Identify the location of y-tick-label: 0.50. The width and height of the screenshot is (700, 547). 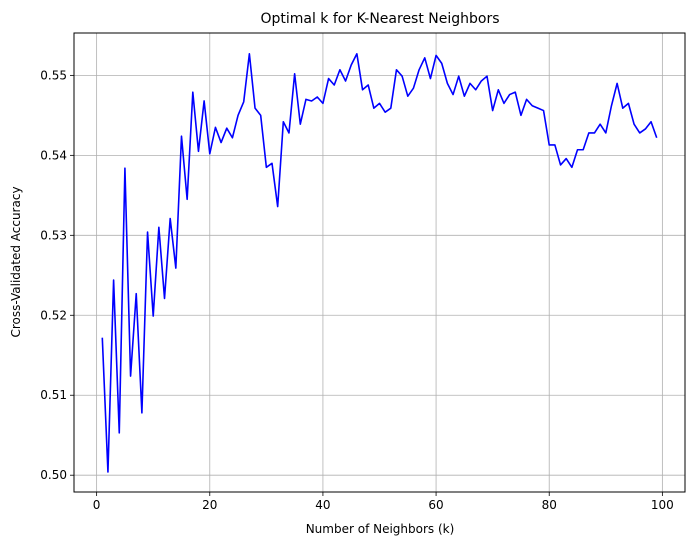
(53, 475).